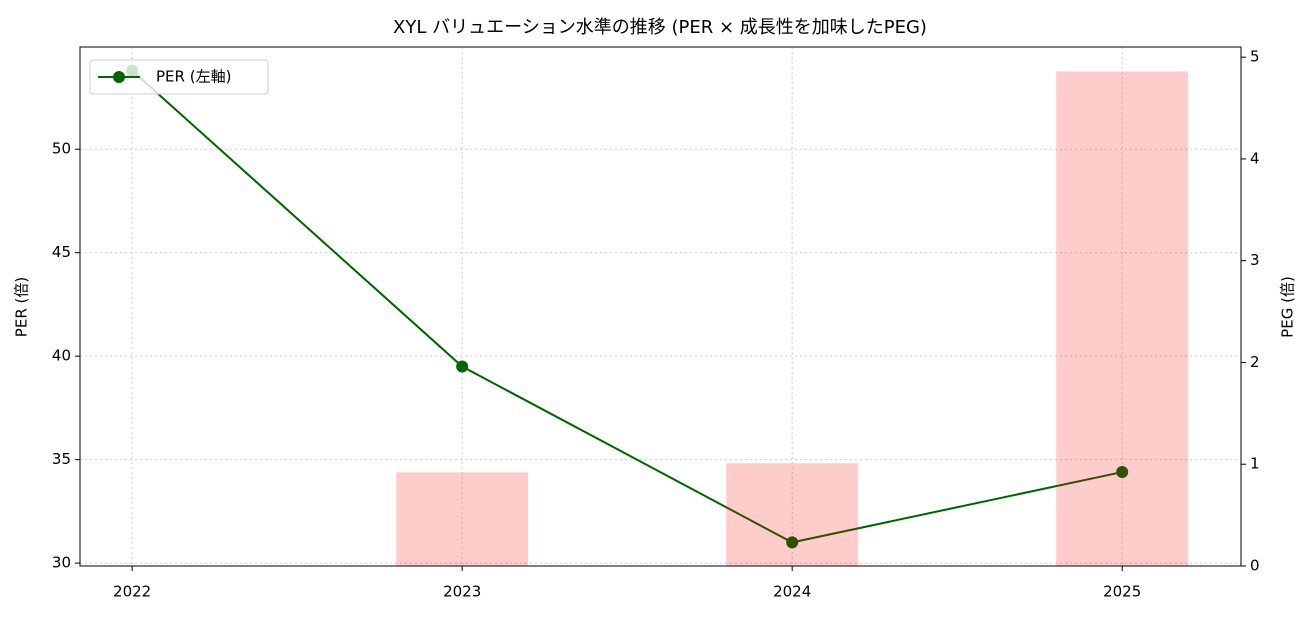  What do you see at coordinates (22, 307) in the screenshot?
I see `y-axis-label: PER (倍)` at bounding box center [22, 307].